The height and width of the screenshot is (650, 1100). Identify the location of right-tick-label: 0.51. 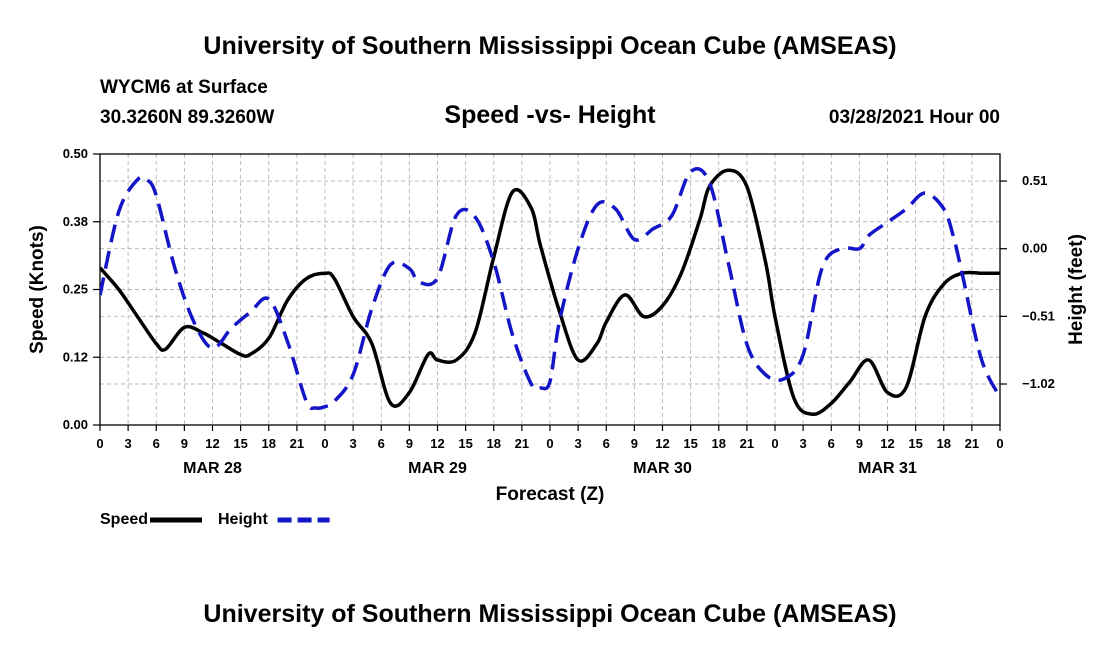
(1034, 180).